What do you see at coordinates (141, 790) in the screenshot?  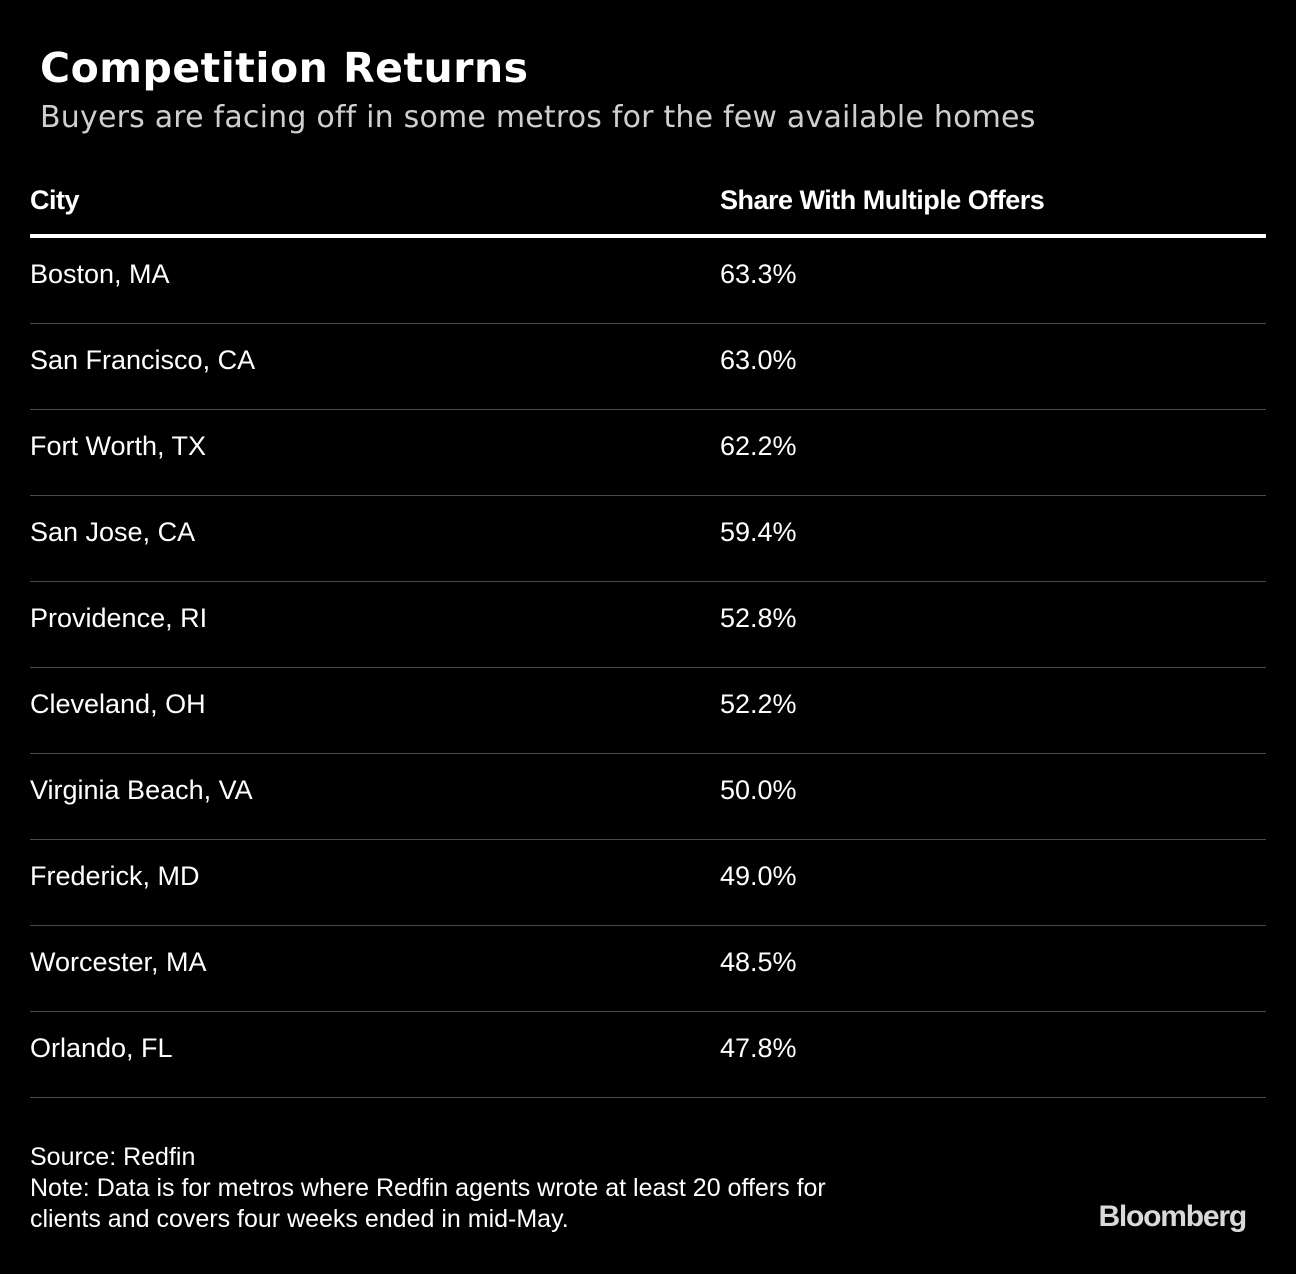 I see `city-cell: Virginia Beach, VA` at bounding box center [141, 790].